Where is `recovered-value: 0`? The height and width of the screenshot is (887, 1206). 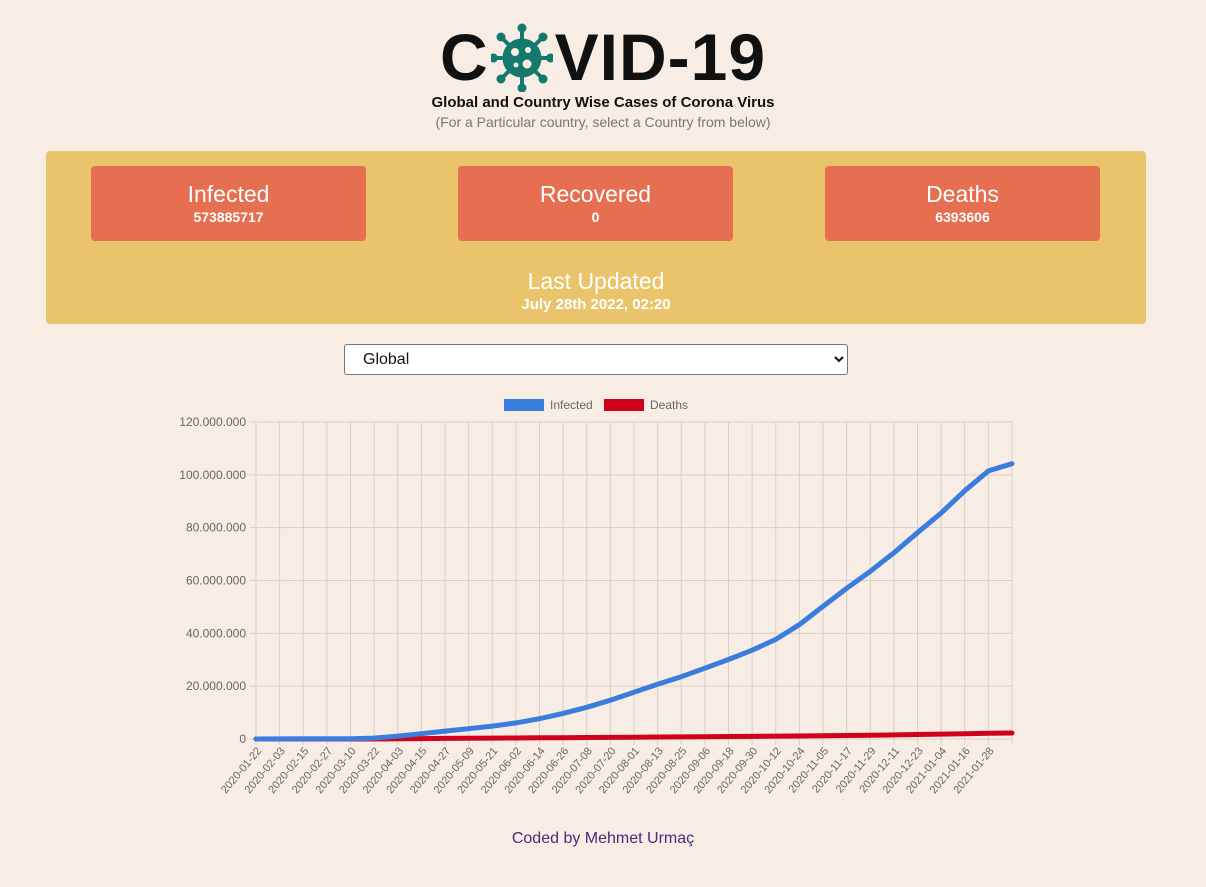 recovered-value: 0 is located at coordinates (595, 217).